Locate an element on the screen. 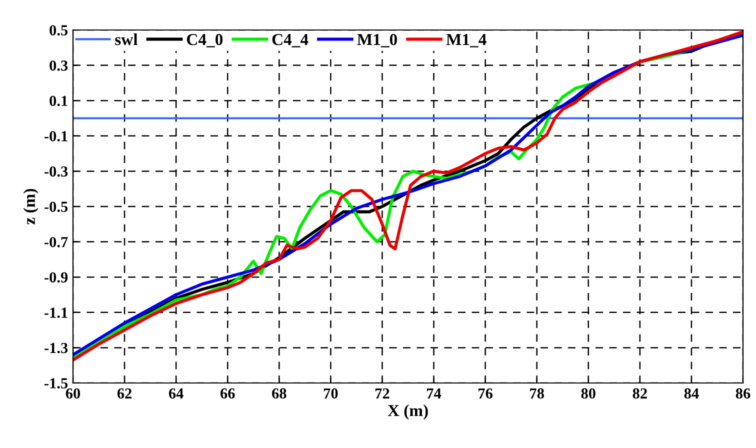 This screenshot has height=448, width=756. y-tick-label: 0.1 is located at coordinates (59, 101).